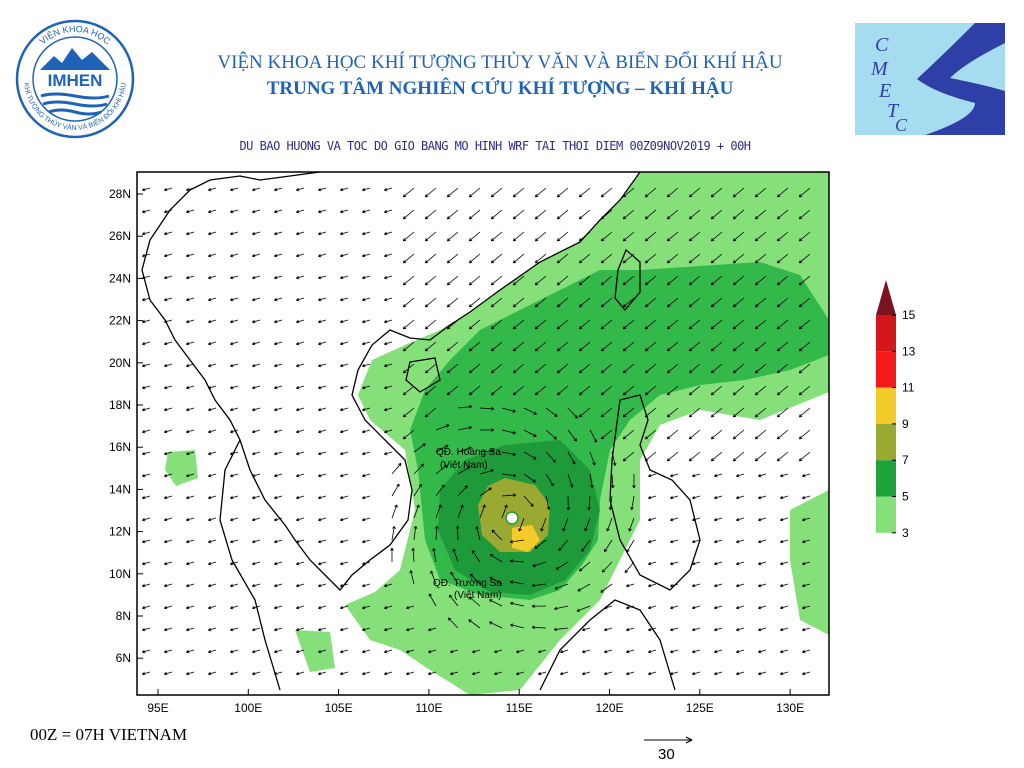 The width and height of the screenshot is (1024, 768). What do you see at coordinates (109, 734) in the screenshot?
I see `time-note: 00Z = 07H VIETNAM` at bounding box center [109, 734].